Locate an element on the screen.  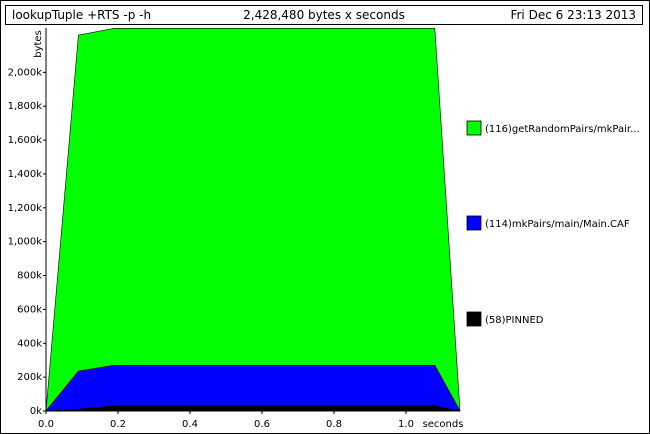
y-axis-label: bytes is located at coordinates (38, 44).